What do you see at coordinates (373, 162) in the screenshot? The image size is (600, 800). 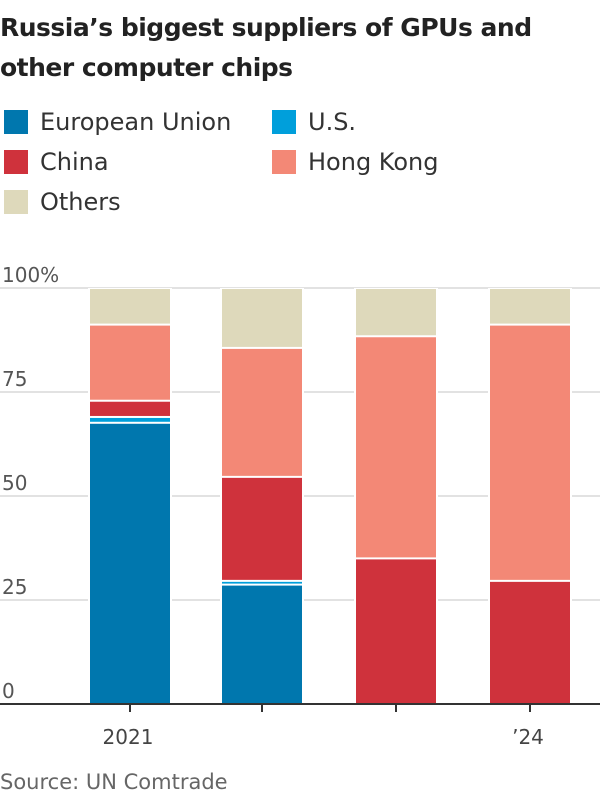 I see `legend-label: Hong Kong` at bounding box center [373, 162].